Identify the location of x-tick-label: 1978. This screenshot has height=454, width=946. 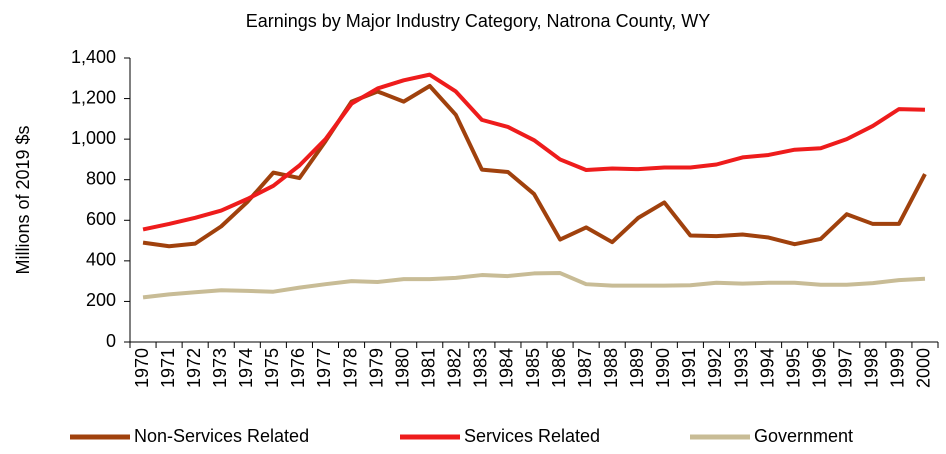
(350, 368).